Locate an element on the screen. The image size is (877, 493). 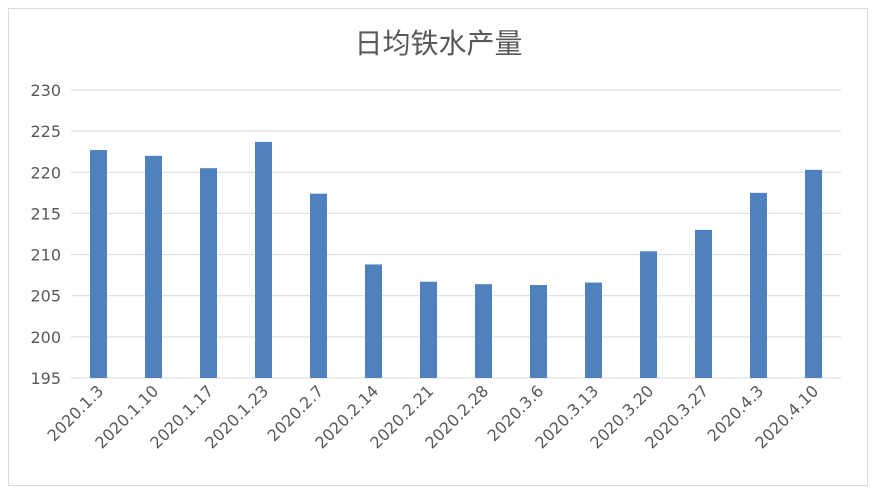
y-tick-label: 225 is located at coordinates (45, 131).